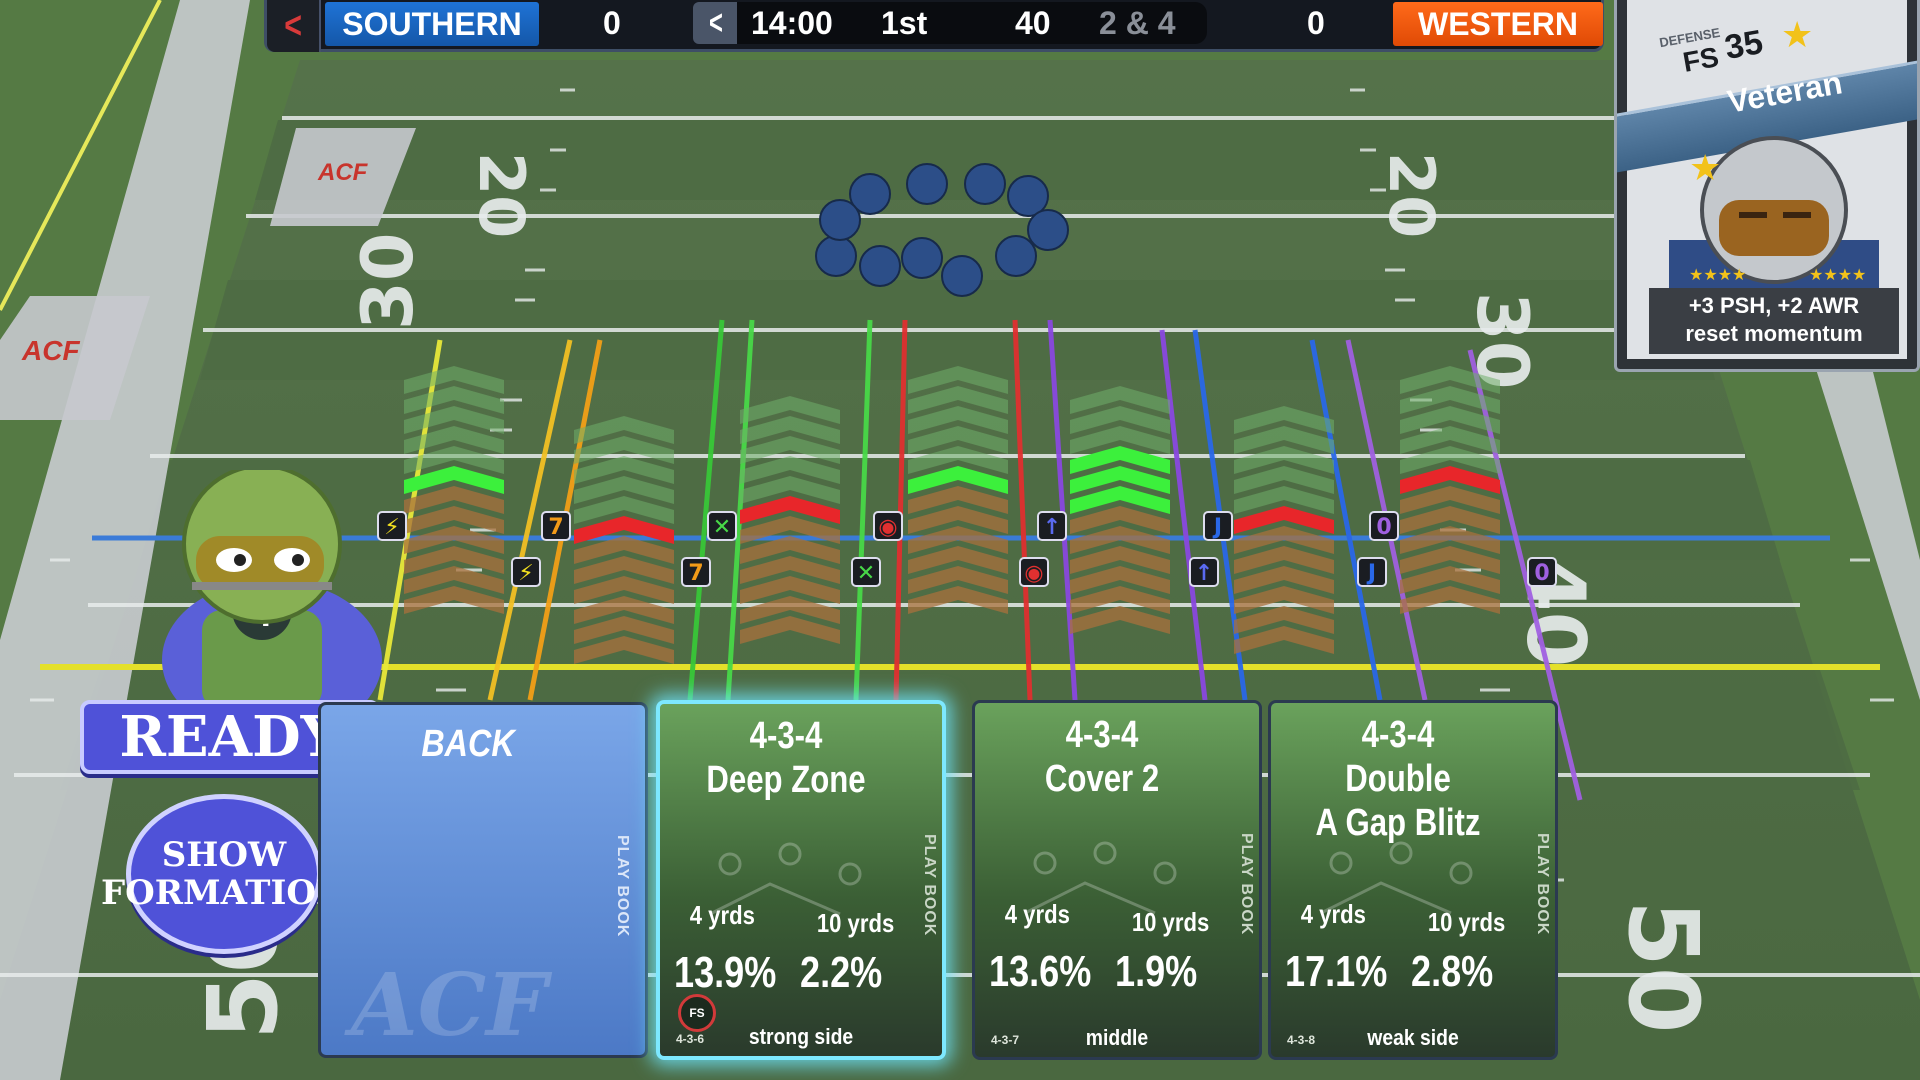  Describe the element at coordinates (449, 1005) in the screenshot. I see `acf-logo: ACF` at that location.